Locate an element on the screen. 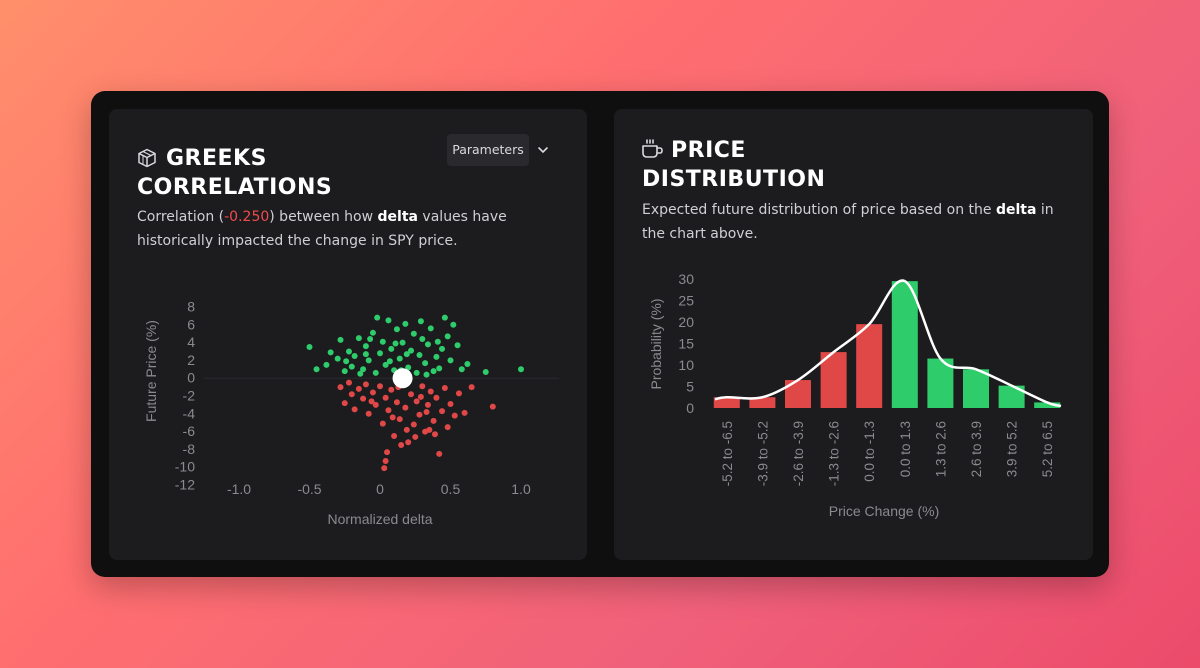 The height and width of the screenshot is (668, 1200). chevron-down-icon is located at coordinates (543, 150).